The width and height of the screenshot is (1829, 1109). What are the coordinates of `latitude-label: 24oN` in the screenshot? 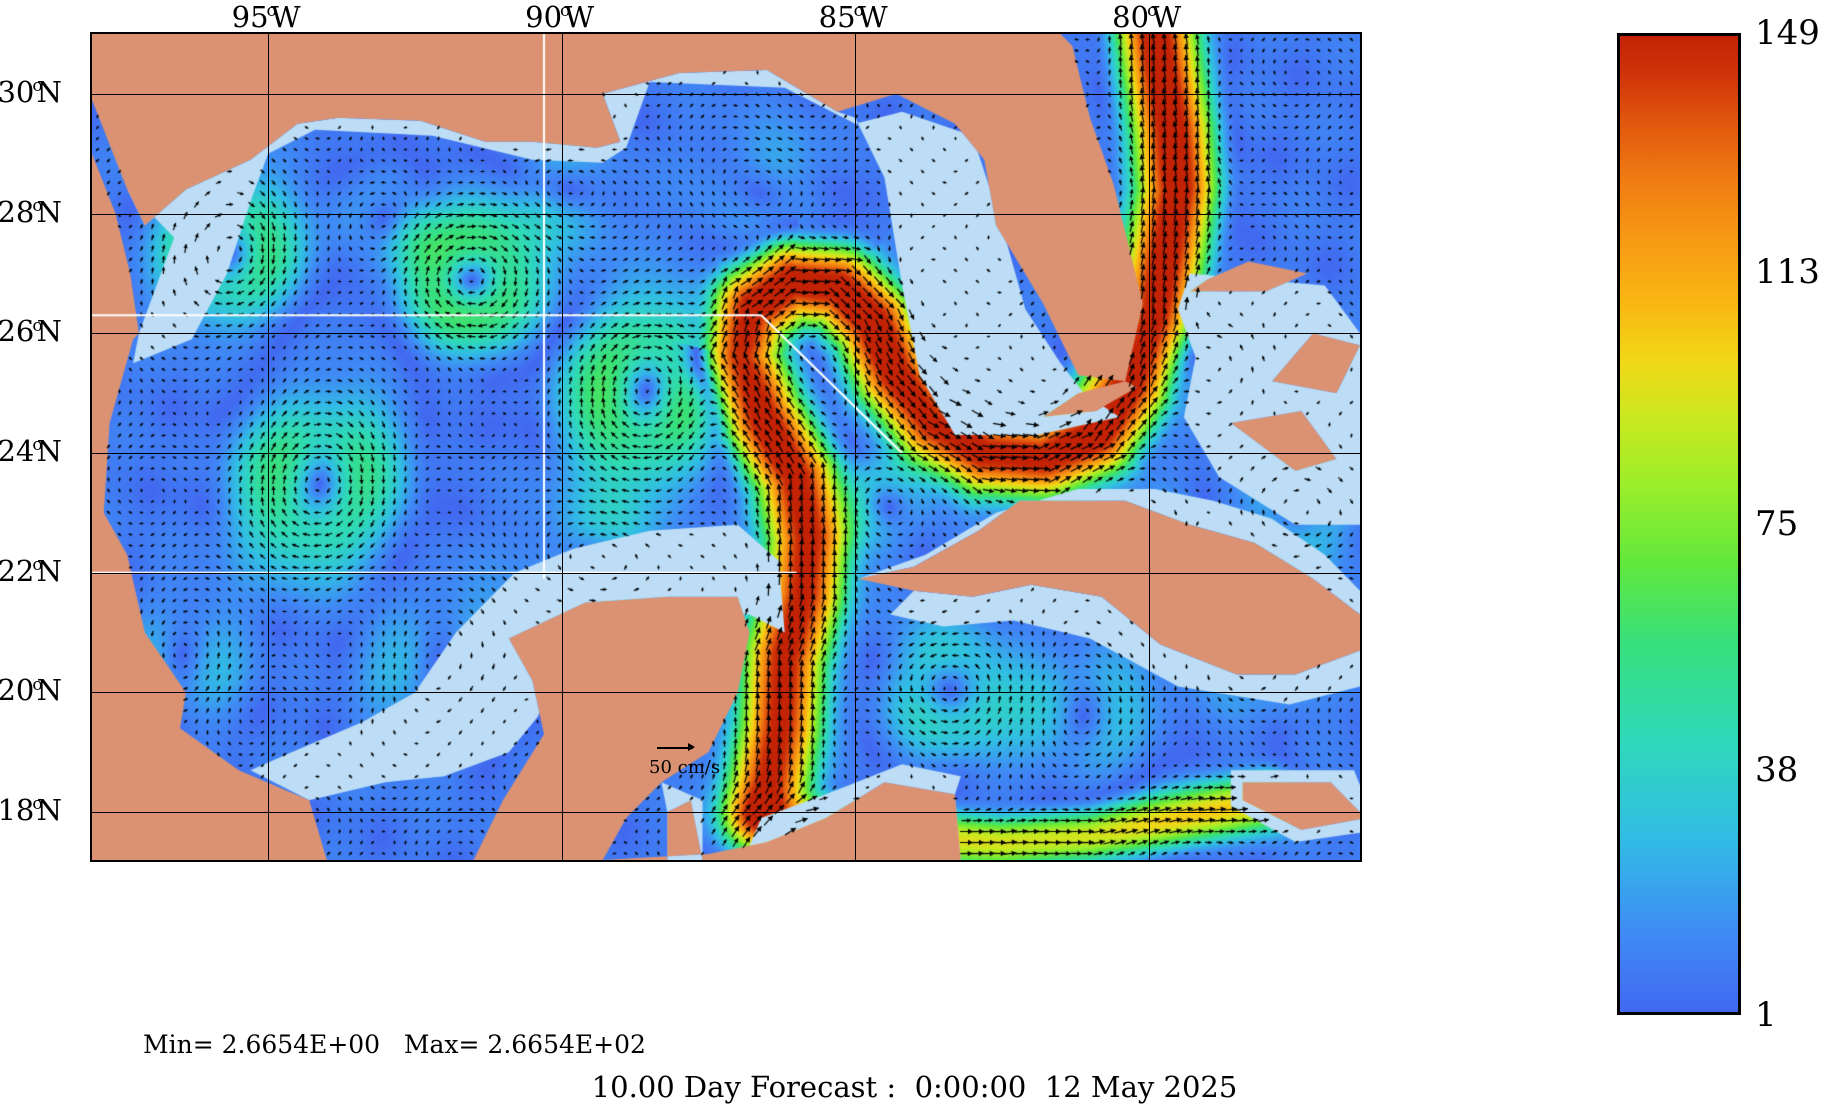 It's located at (31, 450).